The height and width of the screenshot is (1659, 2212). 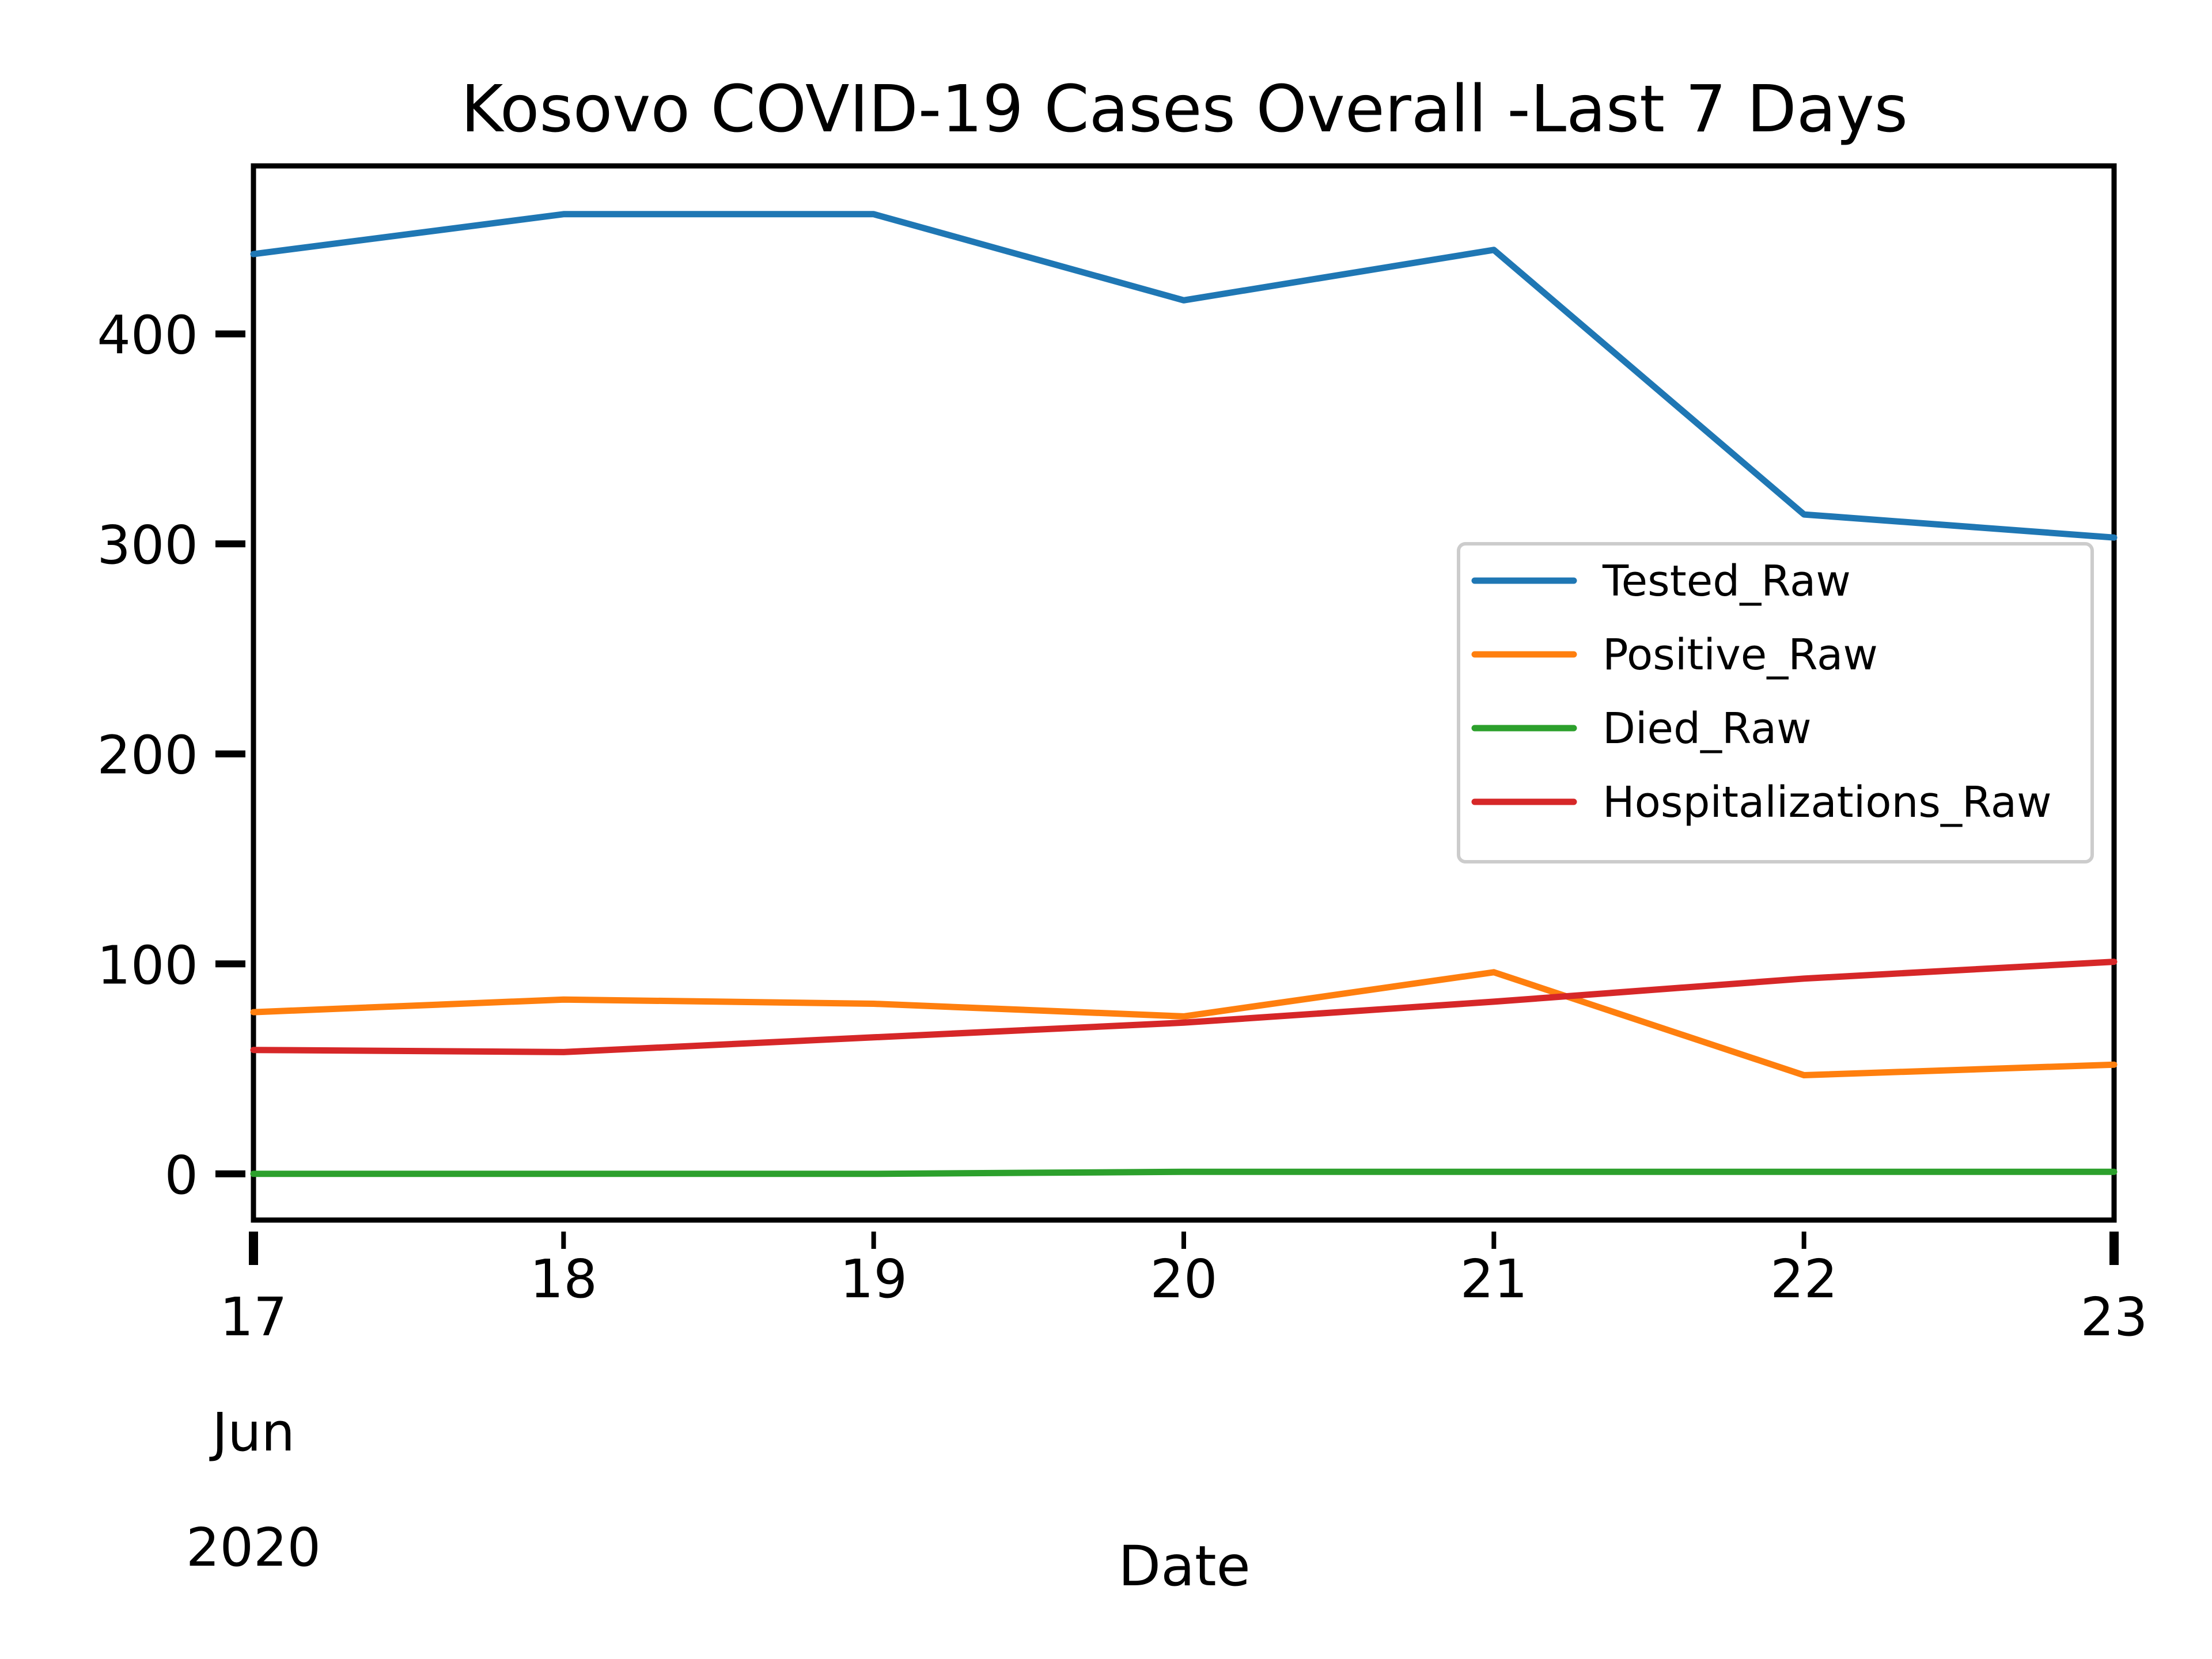 What do you see at coordinates (563, 1279) in the screenshot?
I see `x-tick-label: 18` at bounding box center [563, 1279].